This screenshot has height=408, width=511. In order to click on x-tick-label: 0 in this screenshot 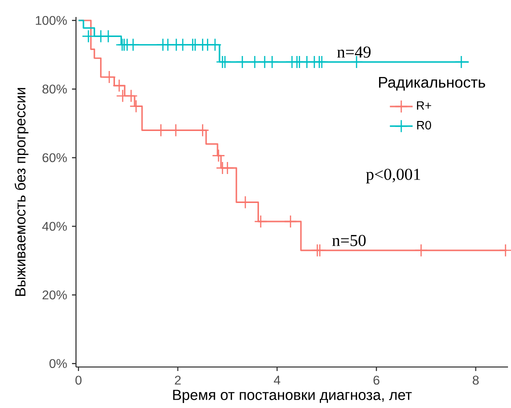, I will do `click(78, 380)`.